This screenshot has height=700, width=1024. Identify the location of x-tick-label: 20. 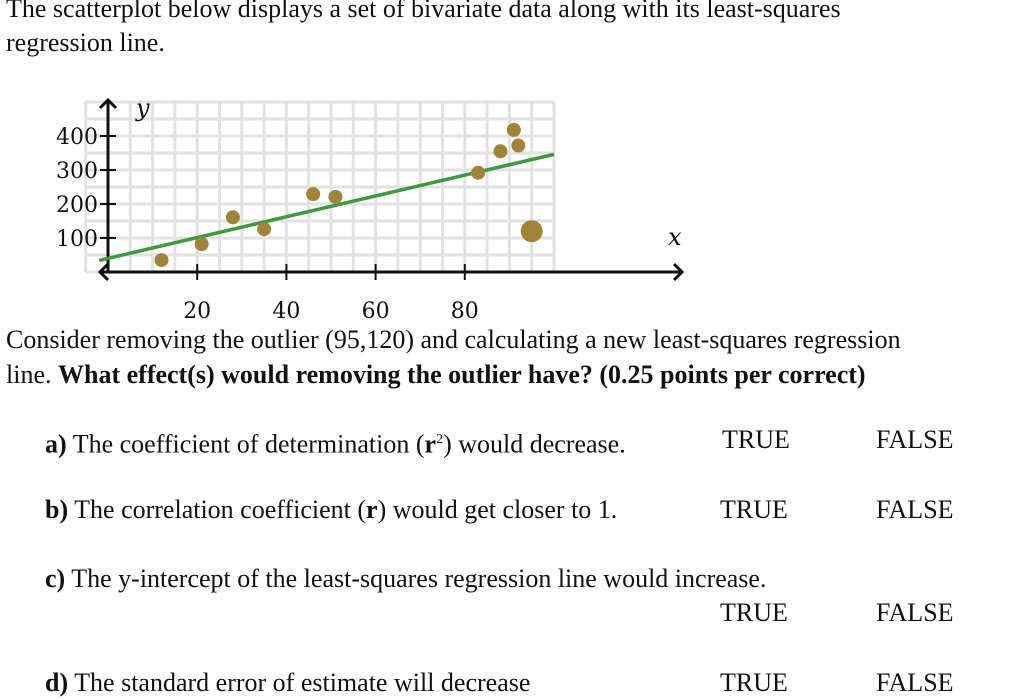
(197, 311).